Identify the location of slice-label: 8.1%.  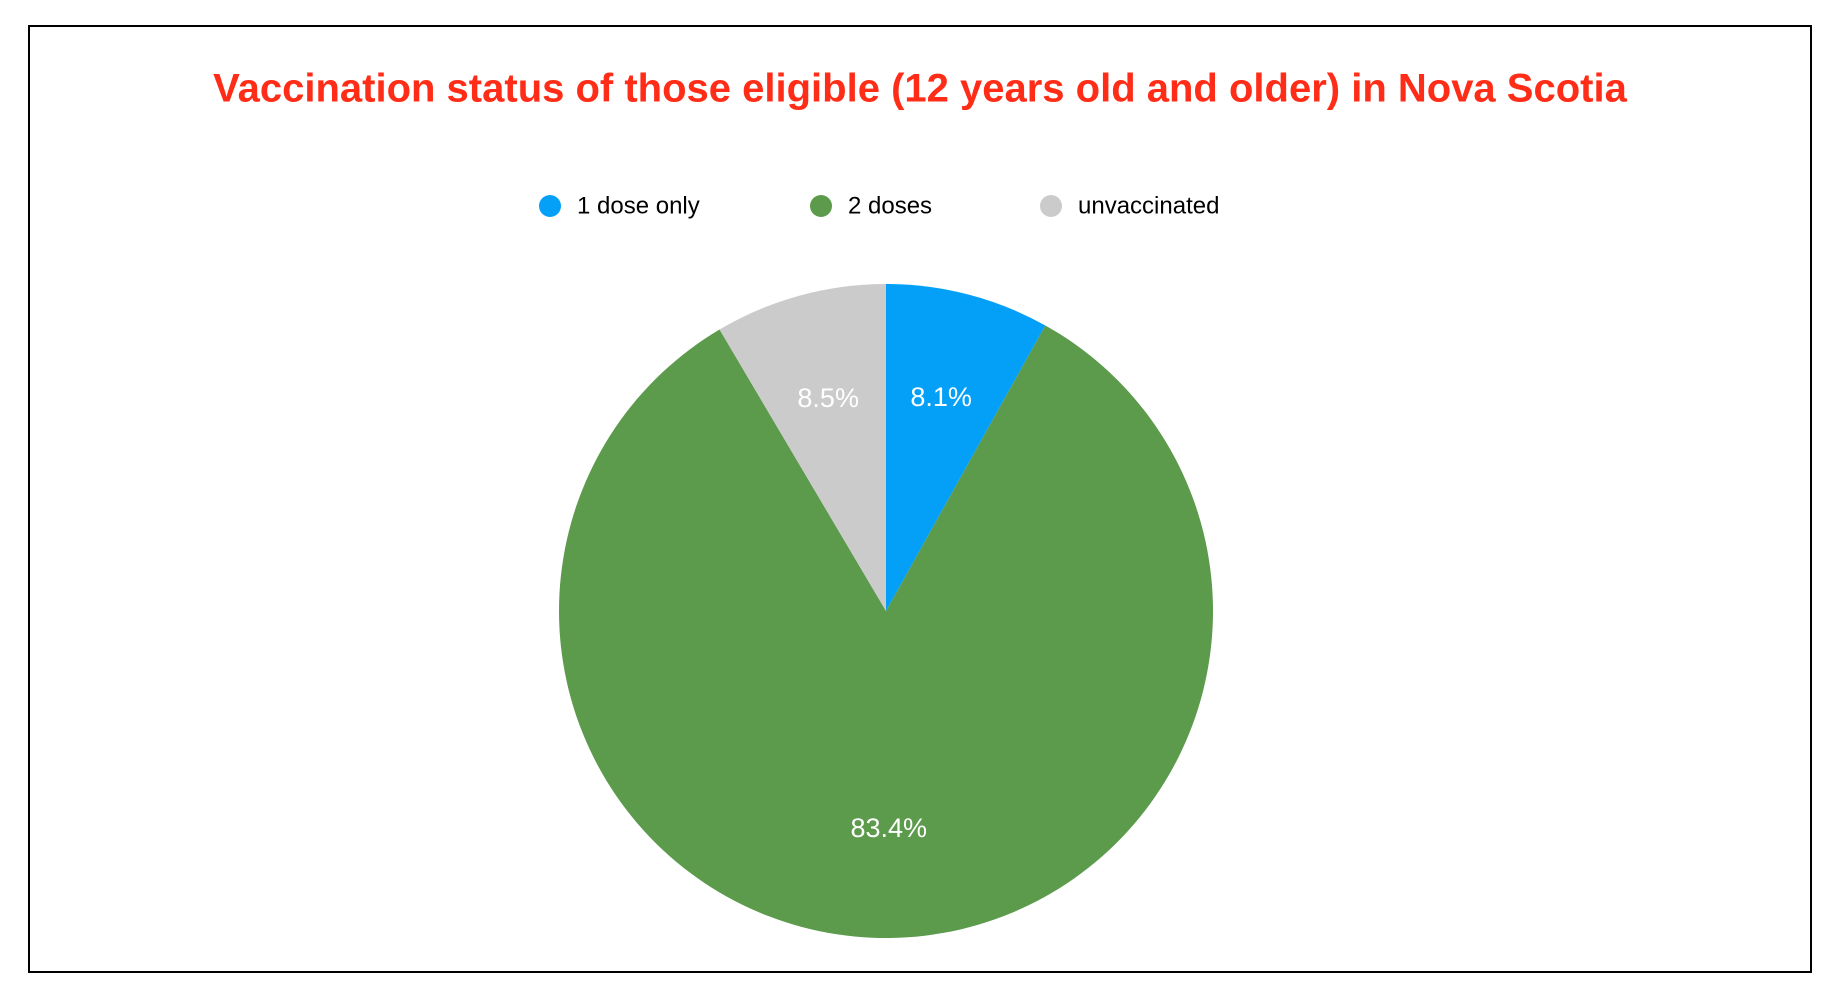
(941, 397).